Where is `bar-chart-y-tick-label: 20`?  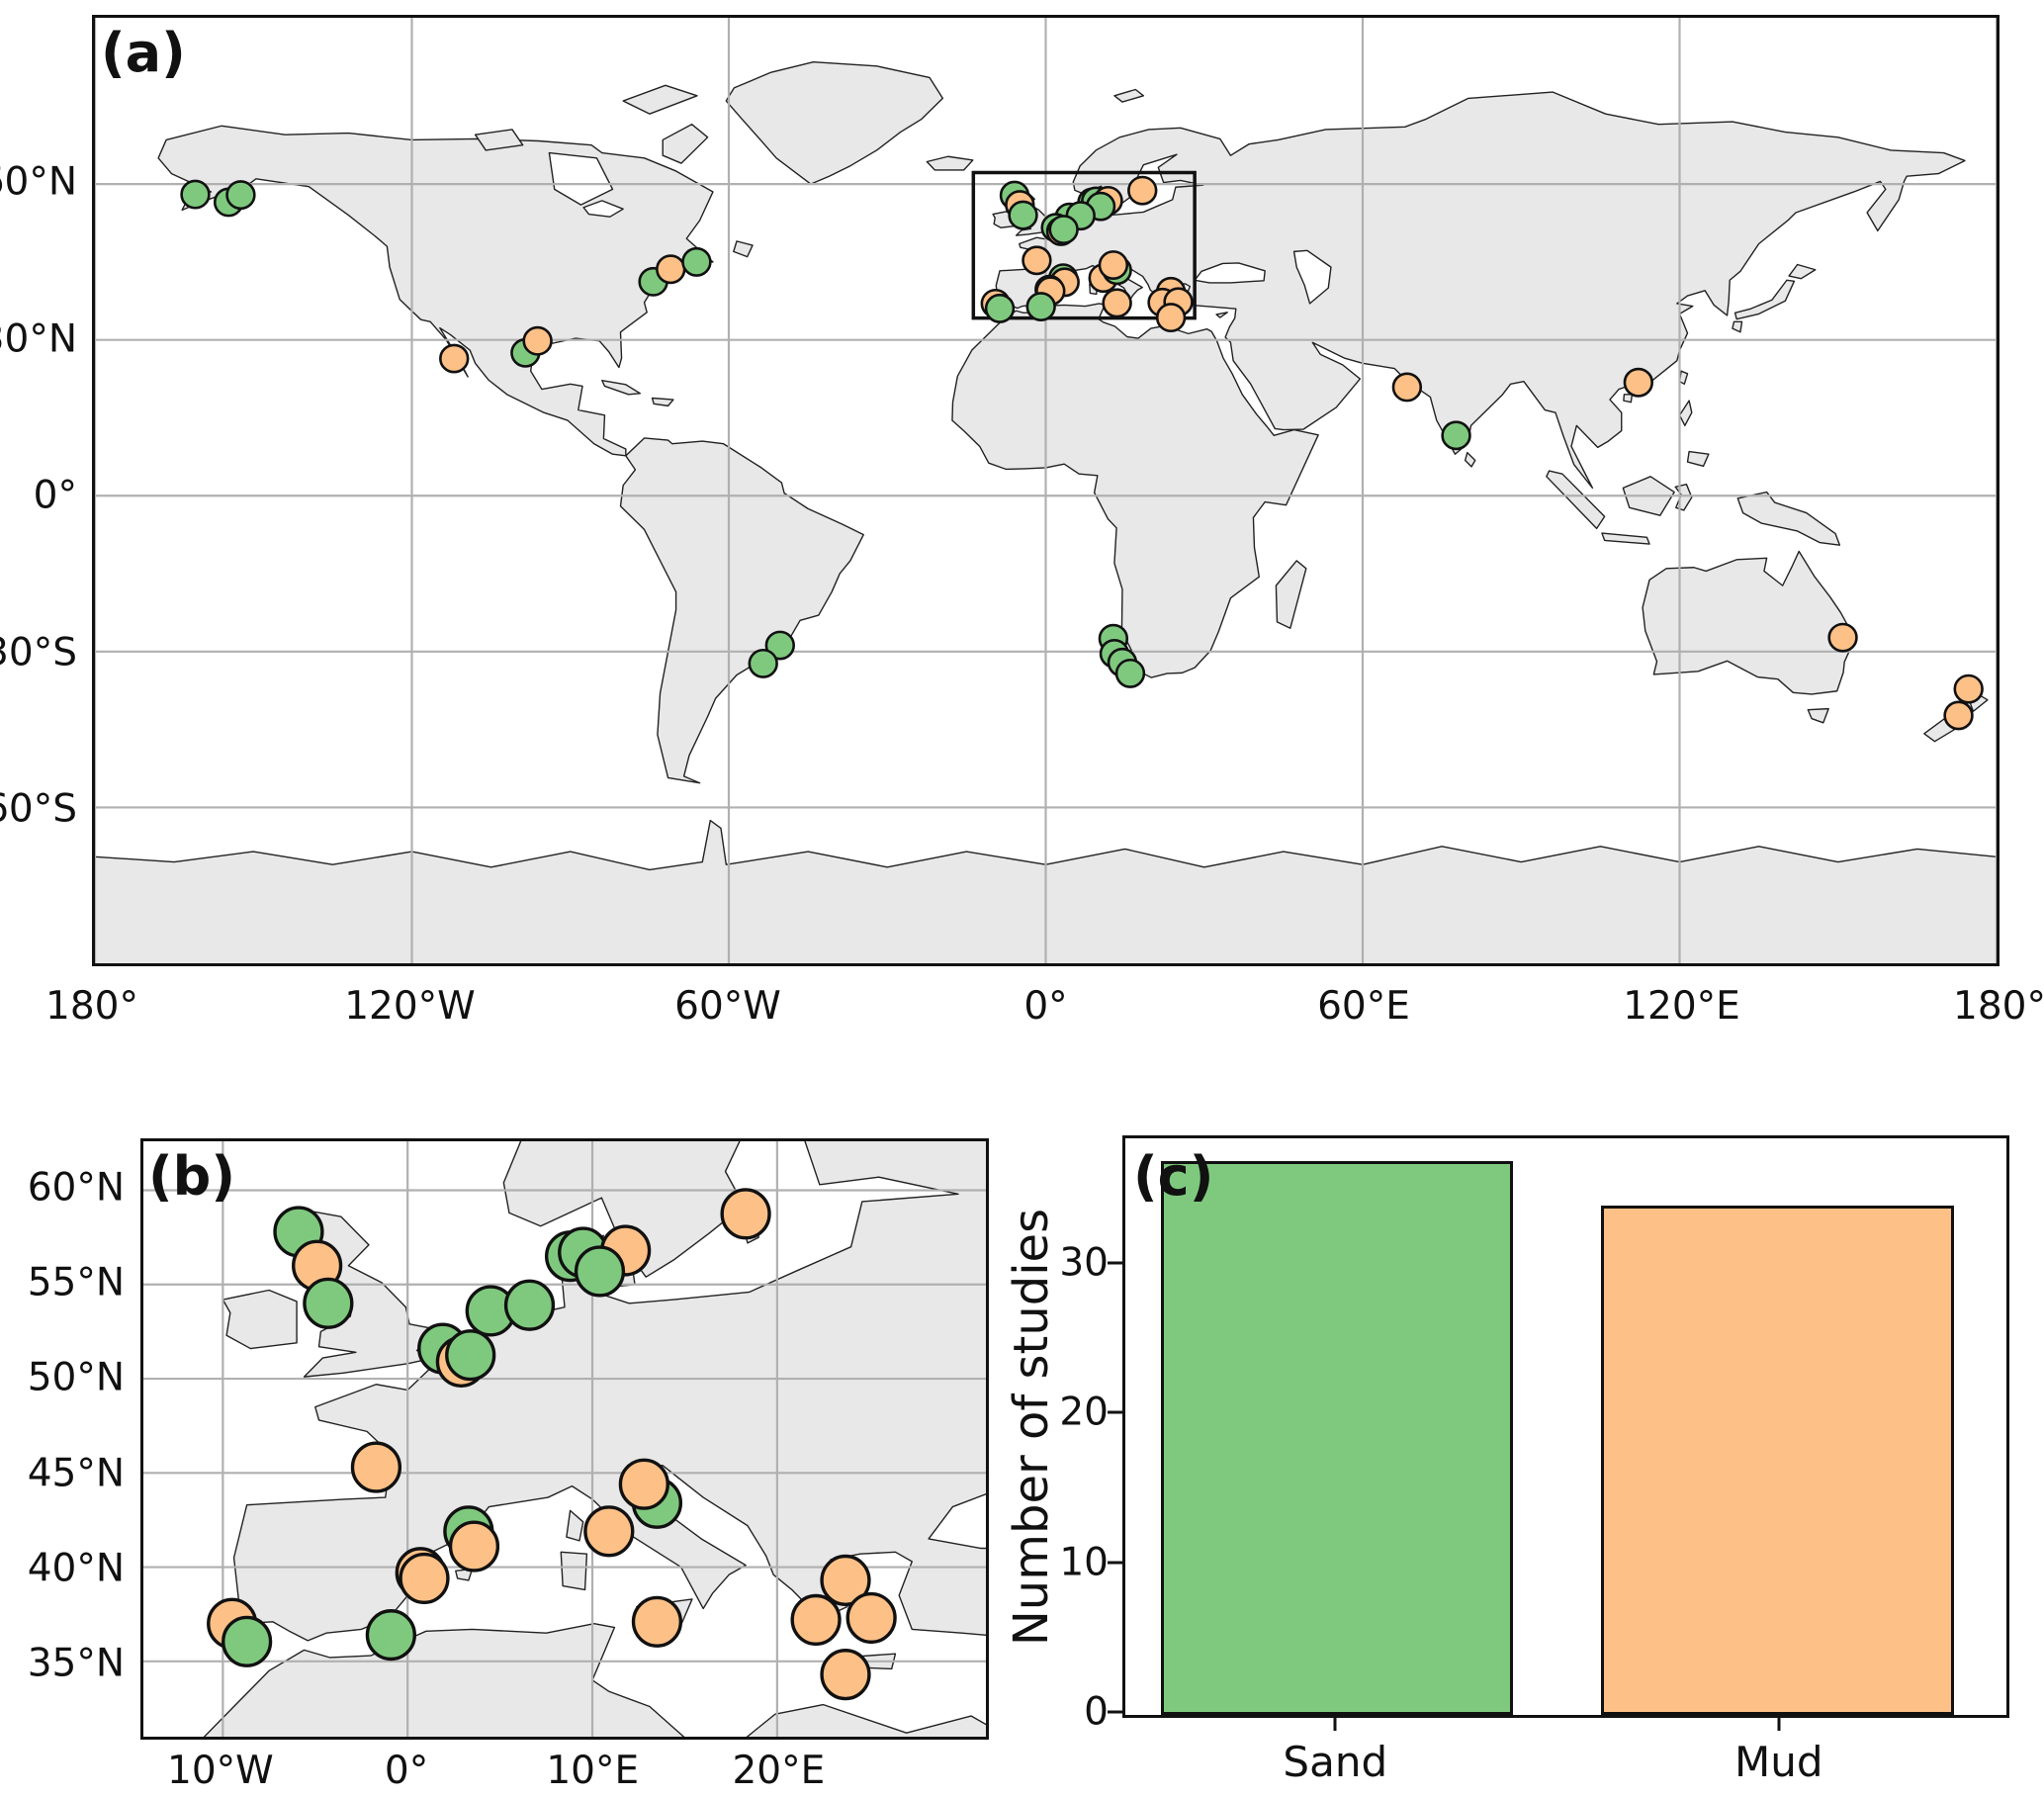 bar-chart-y-tick-label: 20 is located at coordinates (1084, 1412).